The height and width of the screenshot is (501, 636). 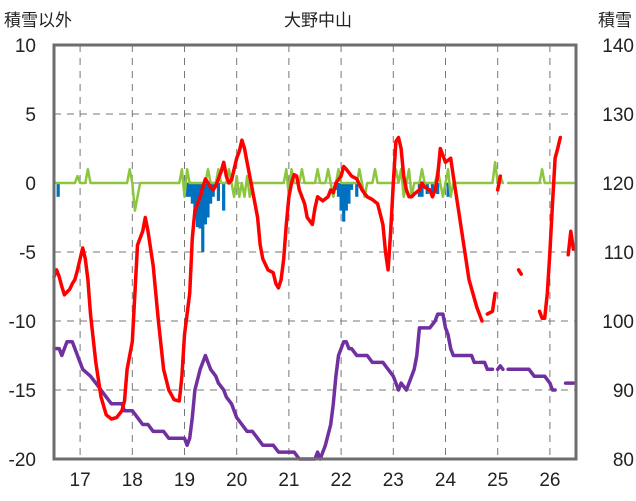 What do you see at coordinates (618, 184) in the screenshot?
I see `right-tick-label: 120` at bounding box center [618, 184].